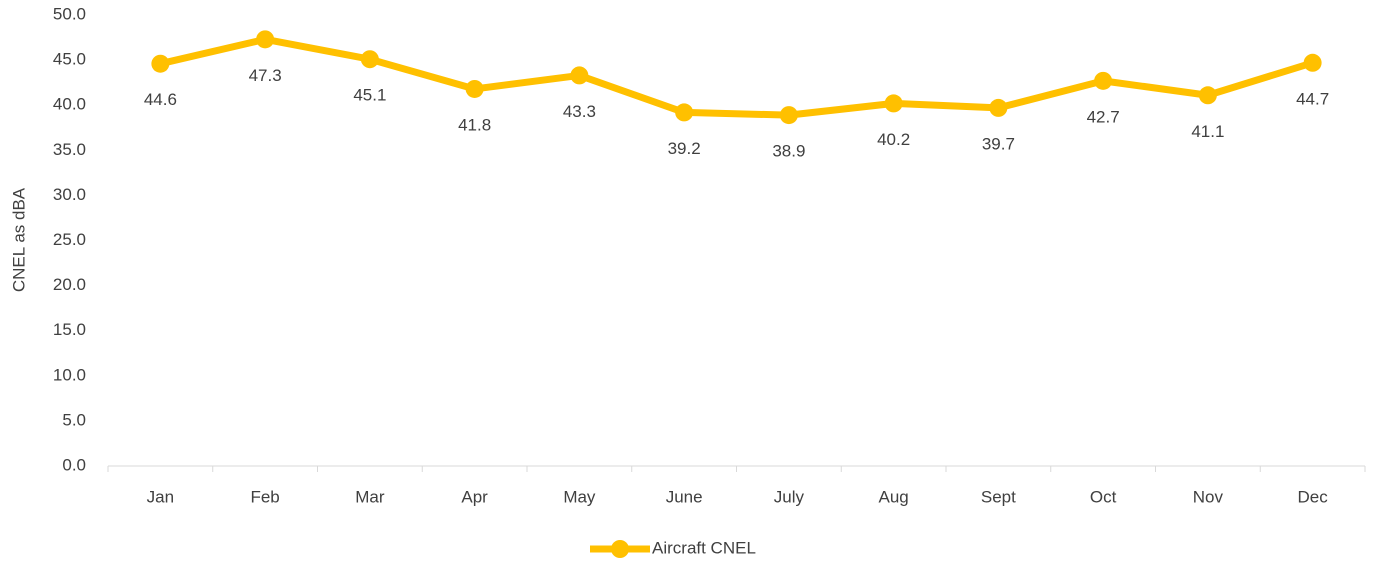  What do you see at coordinates (69, 104) in the screenshot?
I see `y-tick-label: 40.0` at bounding box center [69, 104].